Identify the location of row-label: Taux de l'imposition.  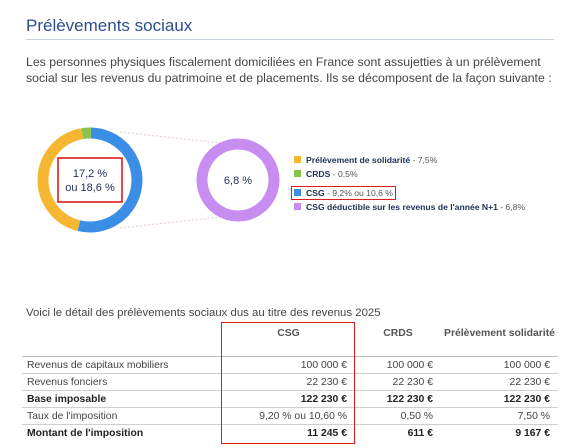
(122, 416).